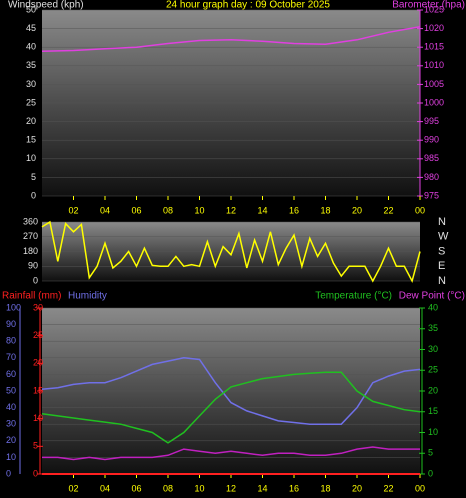 This screenshot has width=466, height=498. What do you see at coordinates (430, 473) in the screenshot?
I see `y2-tick-label: 0` at bounding box center [430, 473].